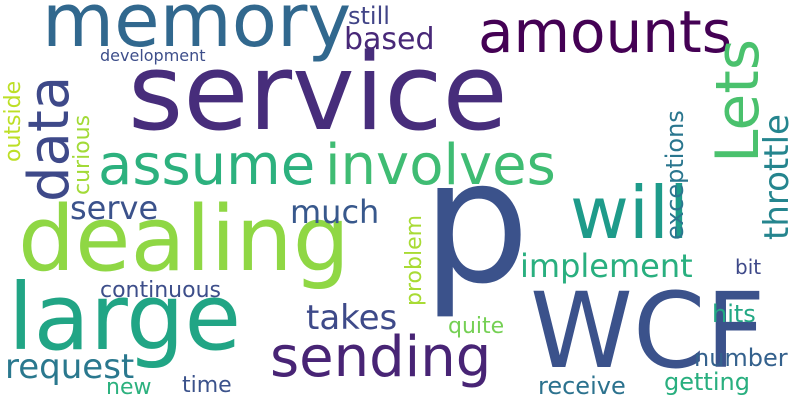 Image resolution: width=800 pixels, height=400 pixels. I want to click on word-development: development, so click(153, 55).